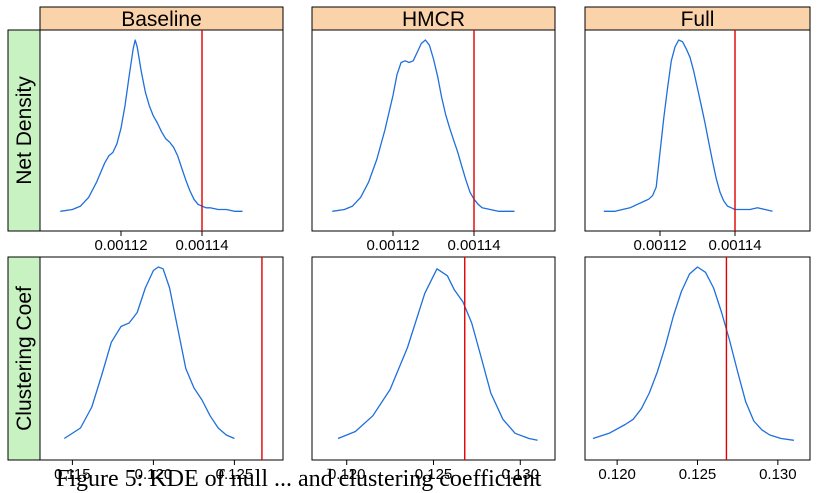  I want to click on row-strip-clustering-coef, so click(24, 358).